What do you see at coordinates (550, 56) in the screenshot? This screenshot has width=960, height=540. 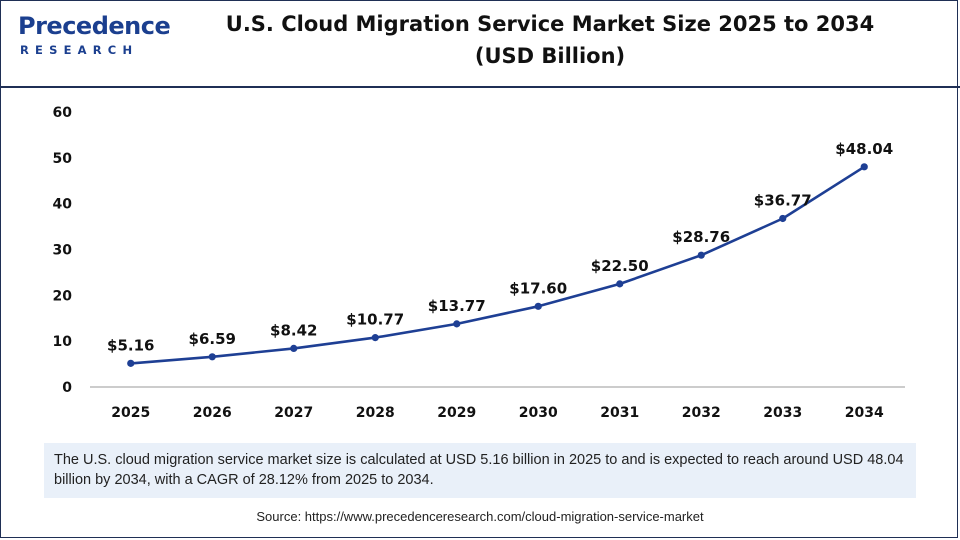 I see `chart-title-line-2: (USD Billion)` at bounding box center [550, 56].